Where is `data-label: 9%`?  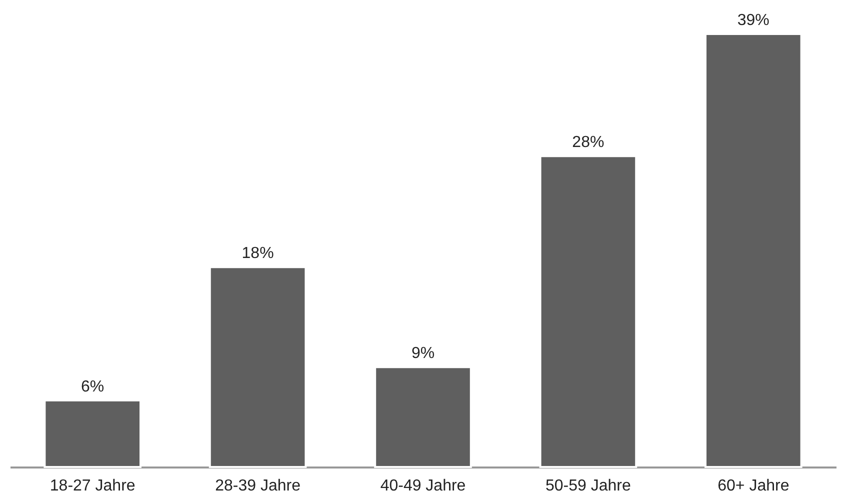
data-label: 9% is located at coordinates (423, 353).